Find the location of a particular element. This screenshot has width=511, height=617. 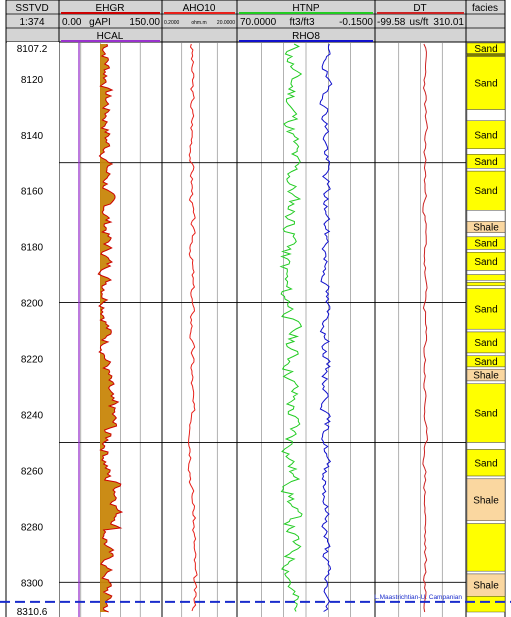

dt-mnemonic: DT is located at coordinates (419, 8).